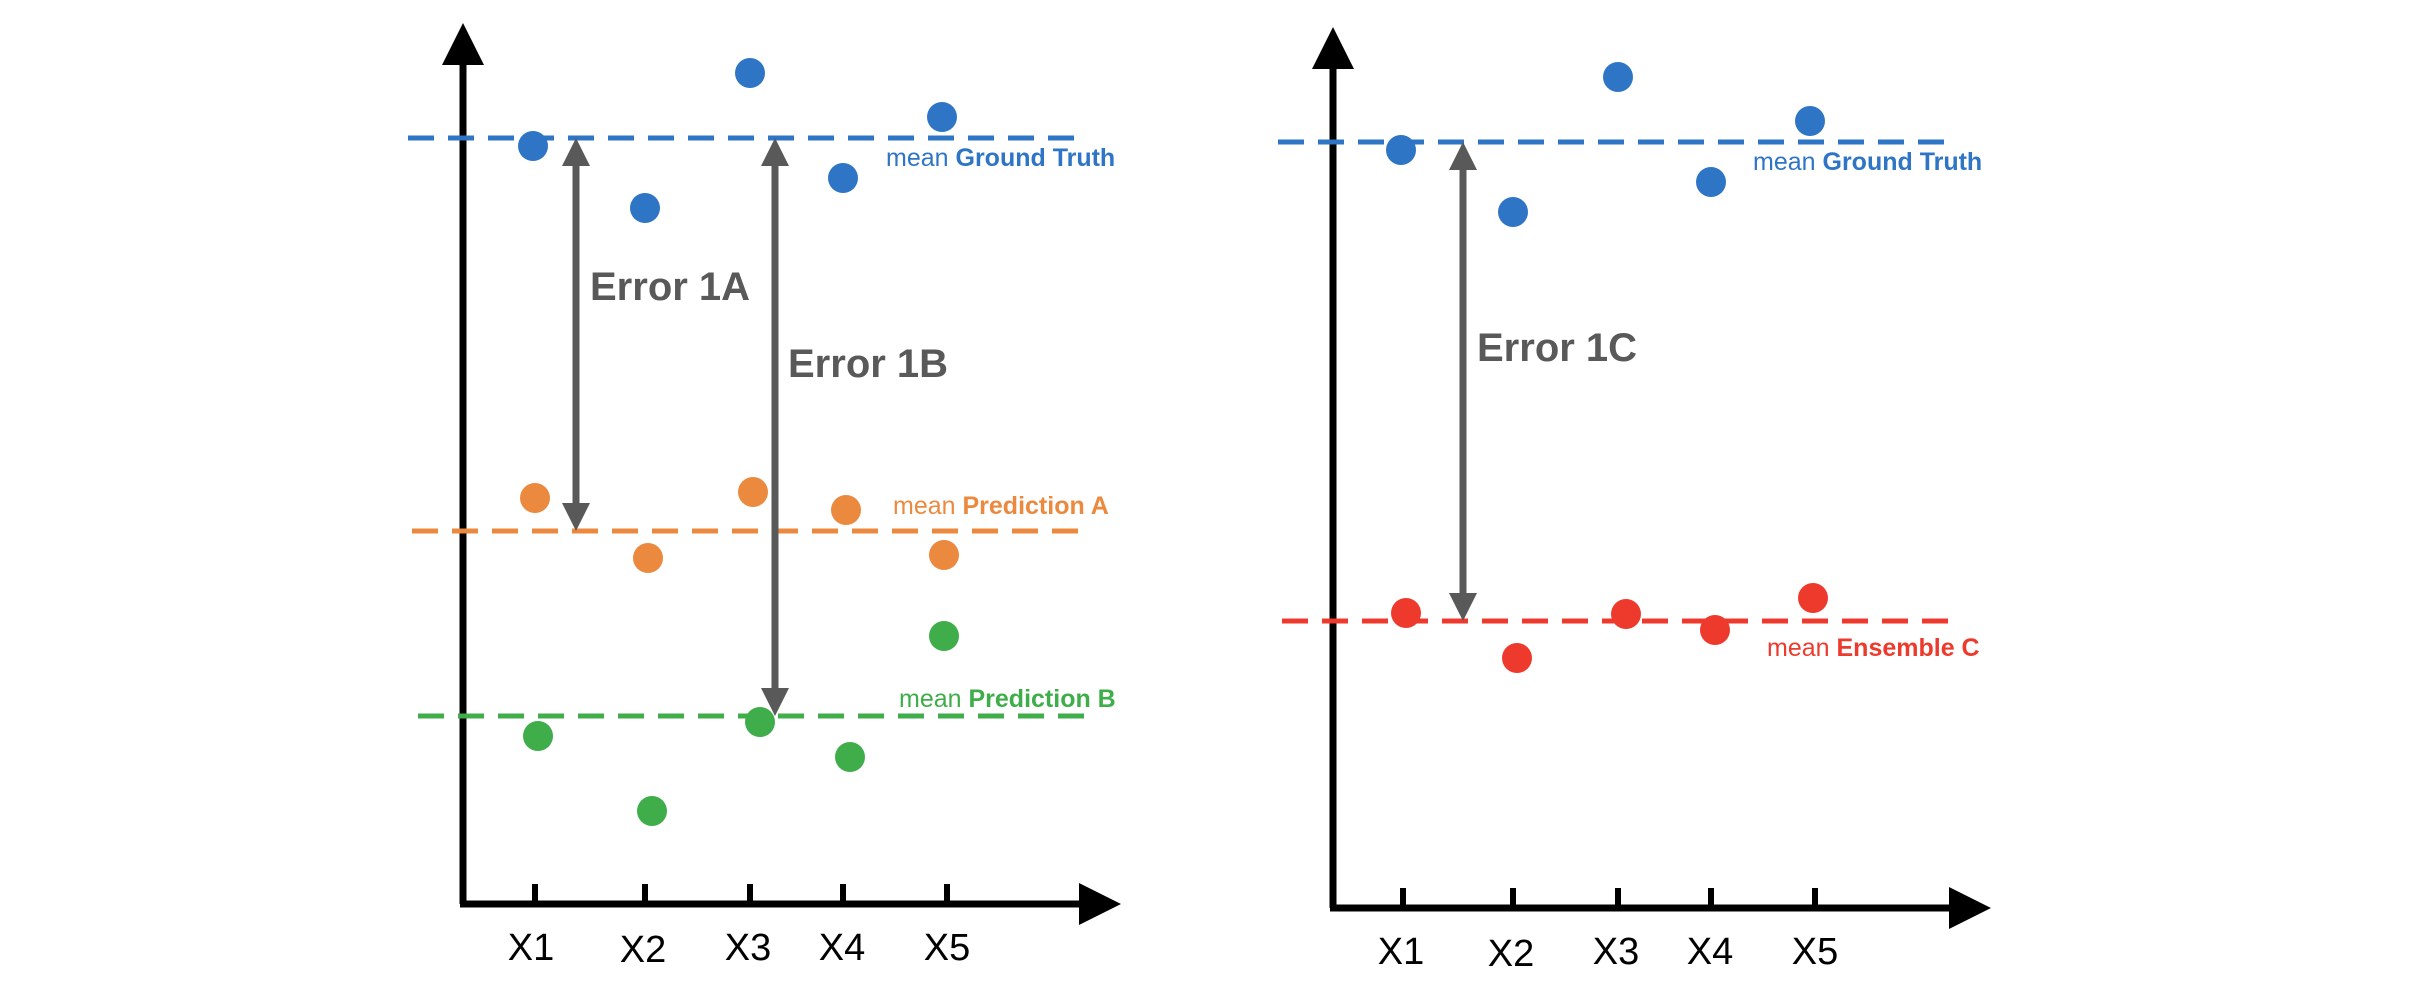 This screenshot has width=2428, height=990. What do you see at coordinates (944, 636) in the screenshot?
I see `left-pb-point-x5` at bounding box center [944, 636].